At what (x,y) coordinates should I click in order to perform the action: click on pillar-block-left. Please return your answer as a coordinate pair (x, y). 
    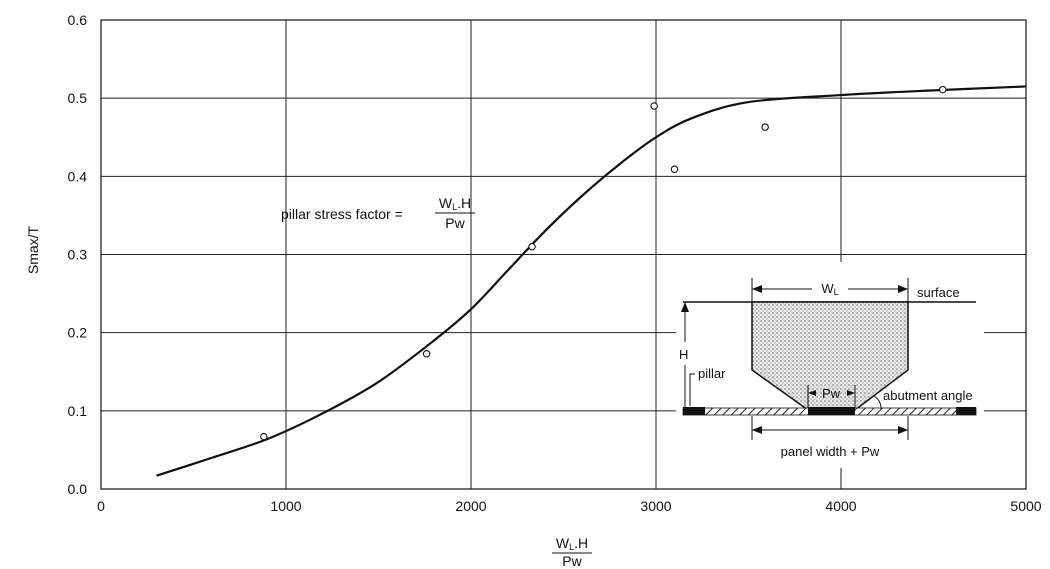
    Looking at the image, I should click on (694, 411).